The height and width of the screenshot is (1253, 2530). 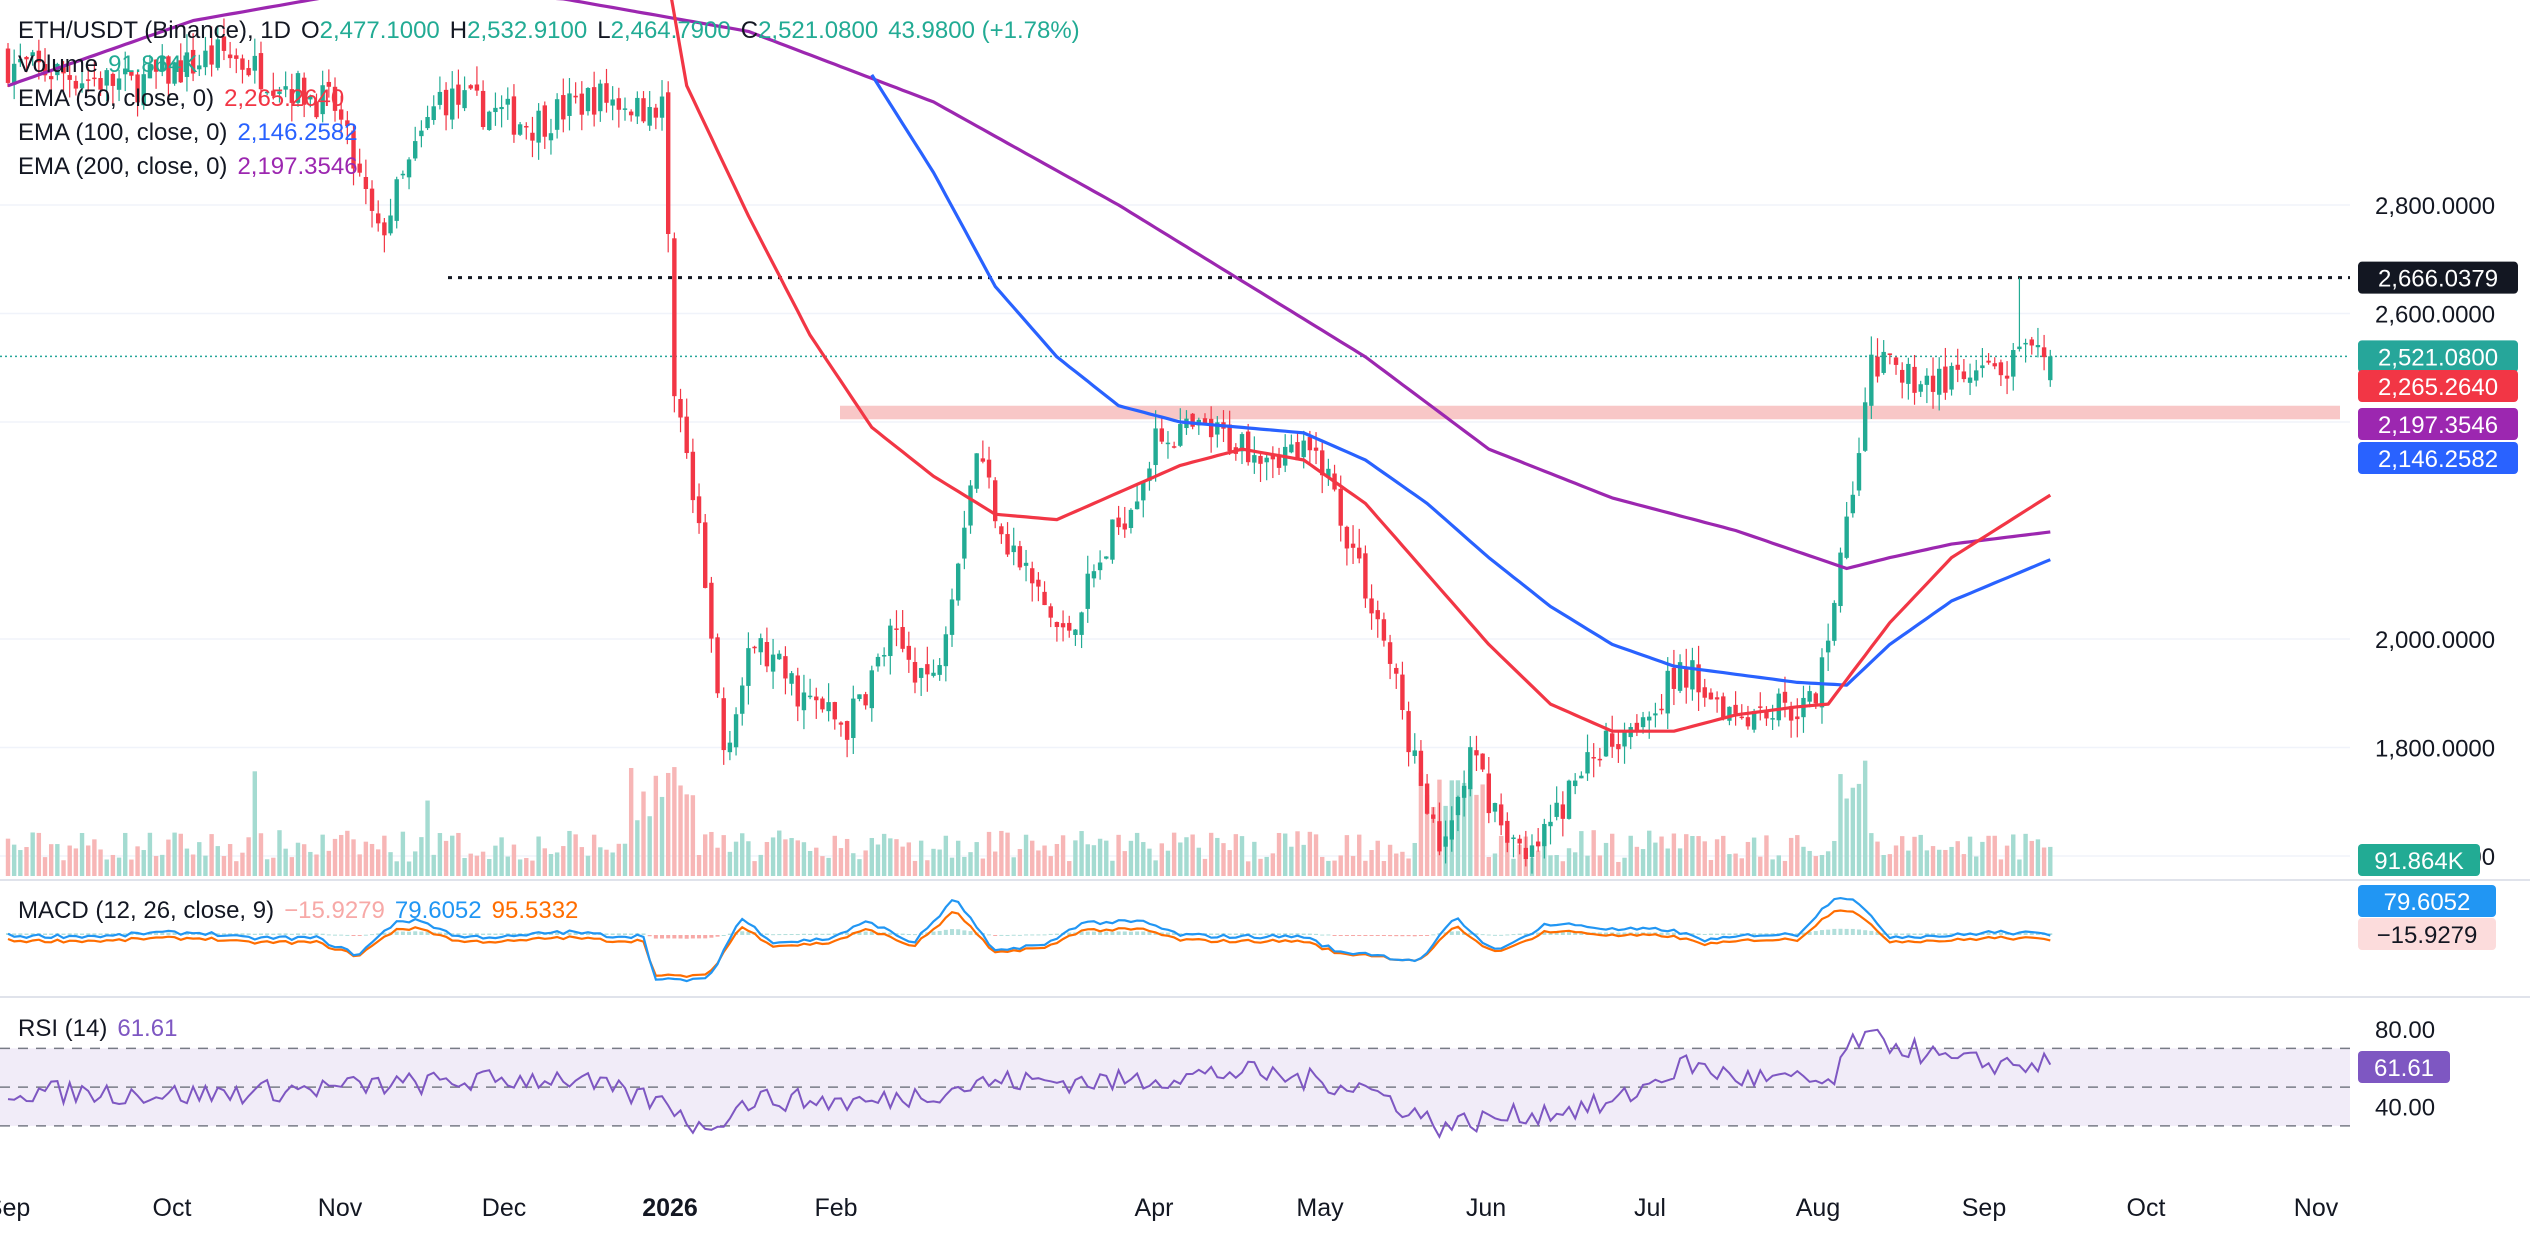 What do you see at coordinates (63, 1028) in the screenshot?
I see `rsi-label: RSI (14)` at bounding box center [63, 1028].